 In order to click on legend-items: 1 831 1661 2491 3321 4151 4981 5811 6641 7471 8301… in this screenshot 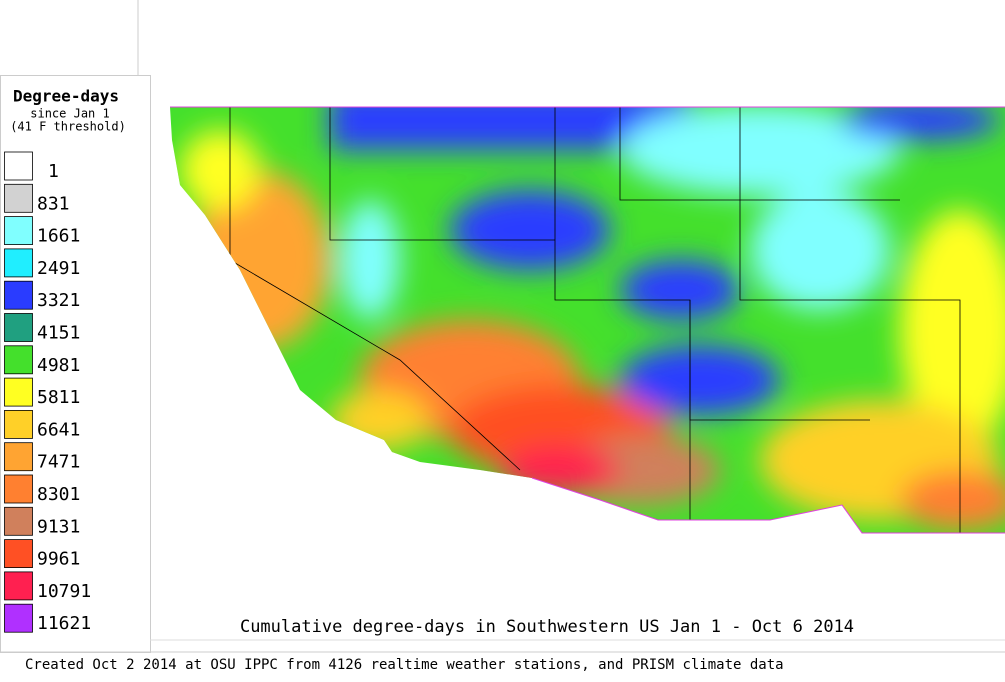, I will do `click(47, 392)`.